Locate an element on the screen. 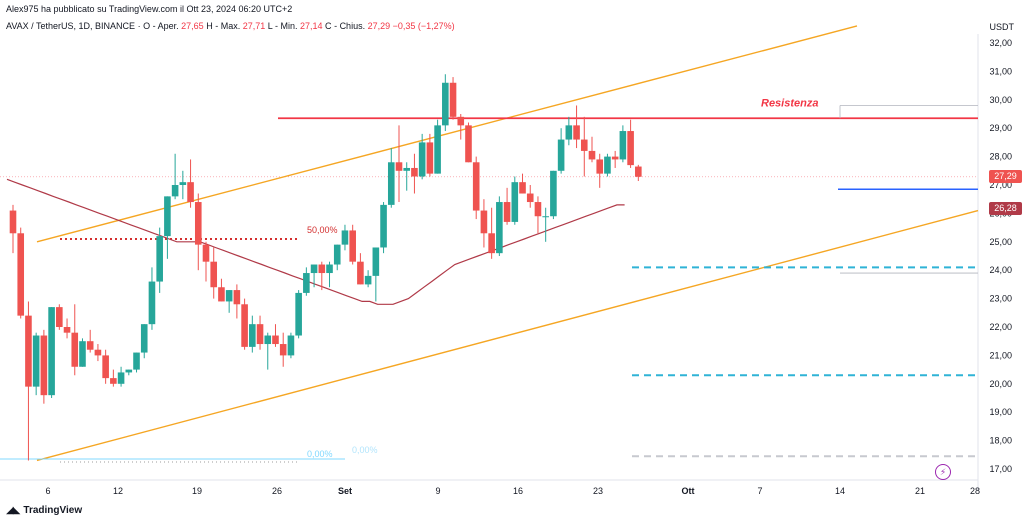 This screenshot has height=522, width=1024. x-tick-label: 12 is located at coordinates (118, 491).